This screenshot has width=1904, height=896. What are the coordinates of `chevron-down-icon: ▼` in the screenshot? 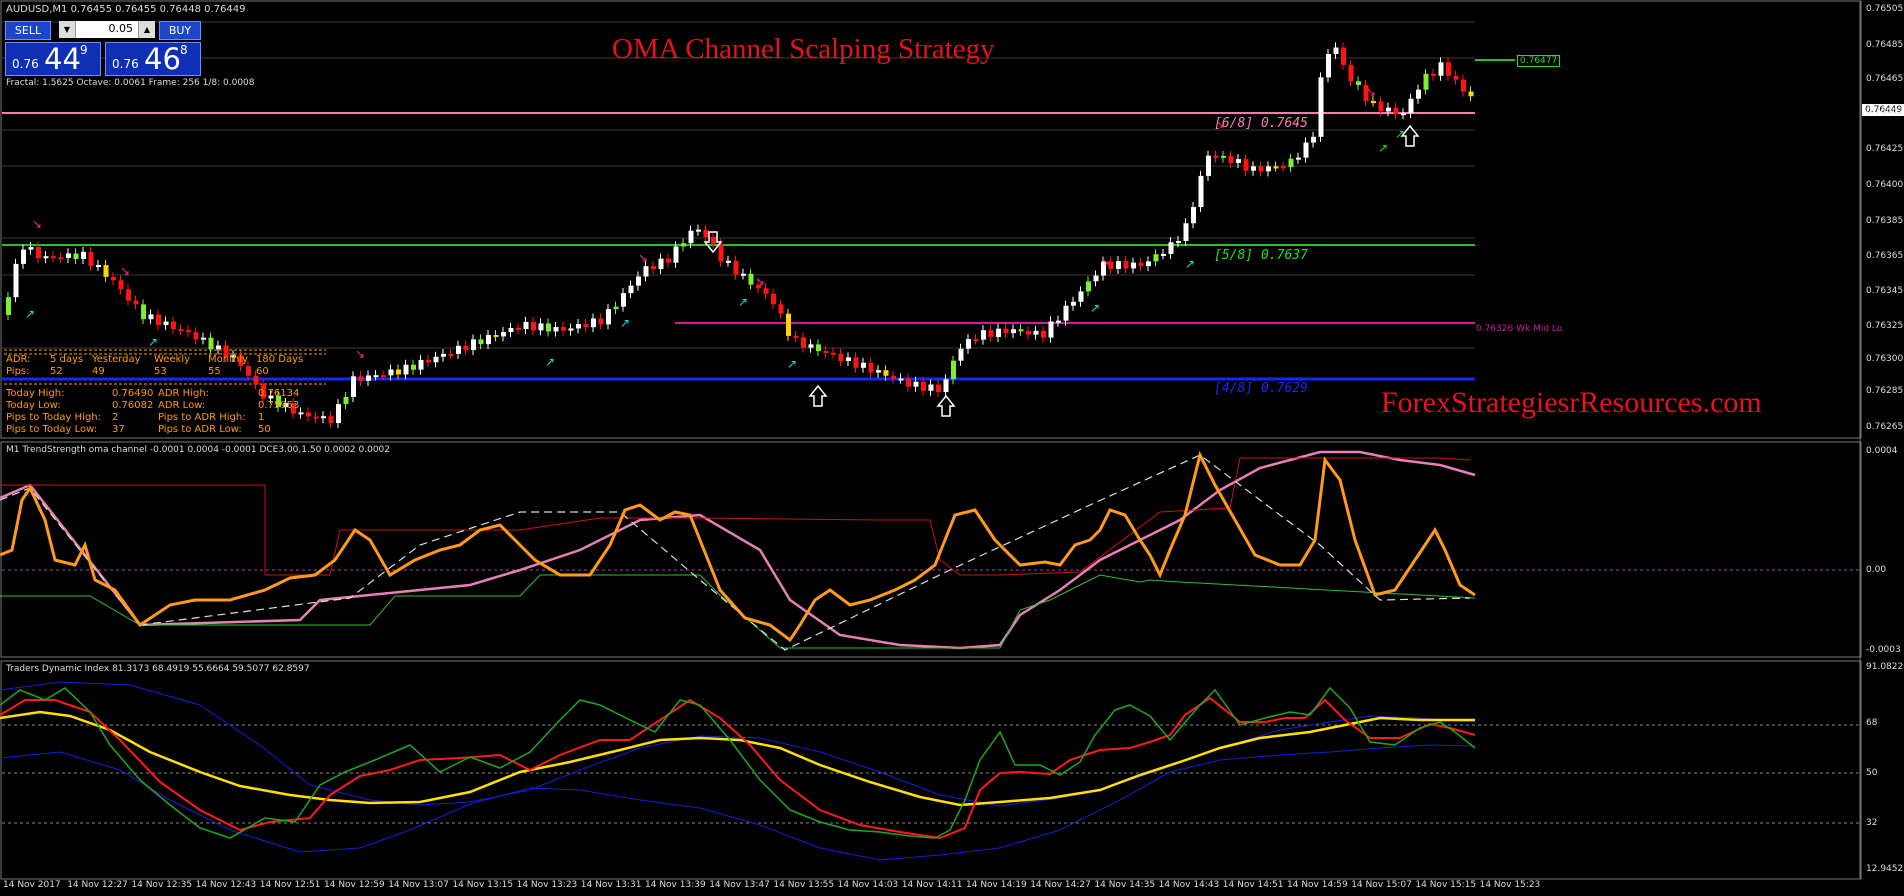 It's located at (67, 29).